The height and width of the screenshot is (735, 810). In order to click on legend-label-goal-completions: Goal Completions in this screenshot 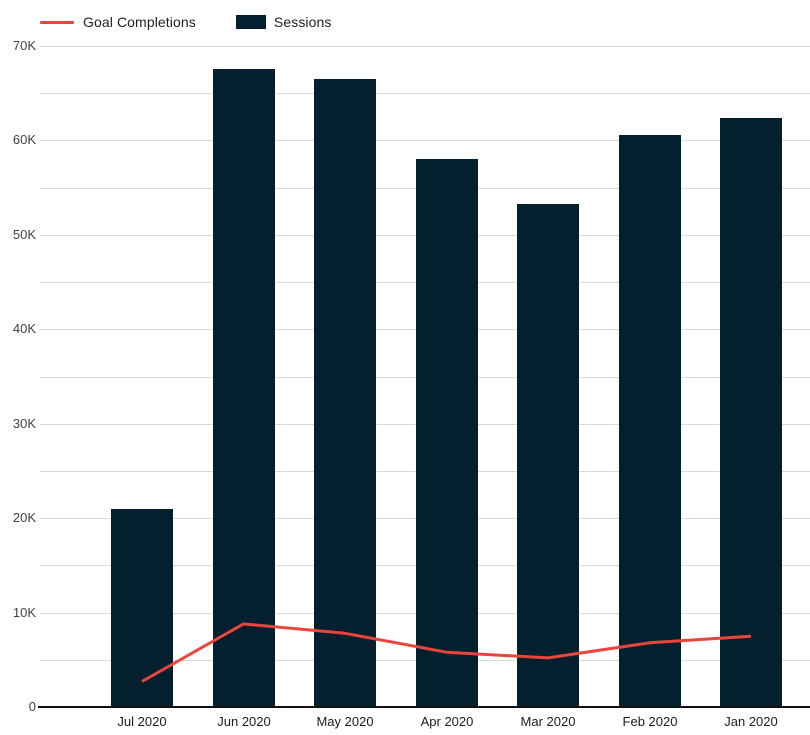, I will do `click(139, 22)`.